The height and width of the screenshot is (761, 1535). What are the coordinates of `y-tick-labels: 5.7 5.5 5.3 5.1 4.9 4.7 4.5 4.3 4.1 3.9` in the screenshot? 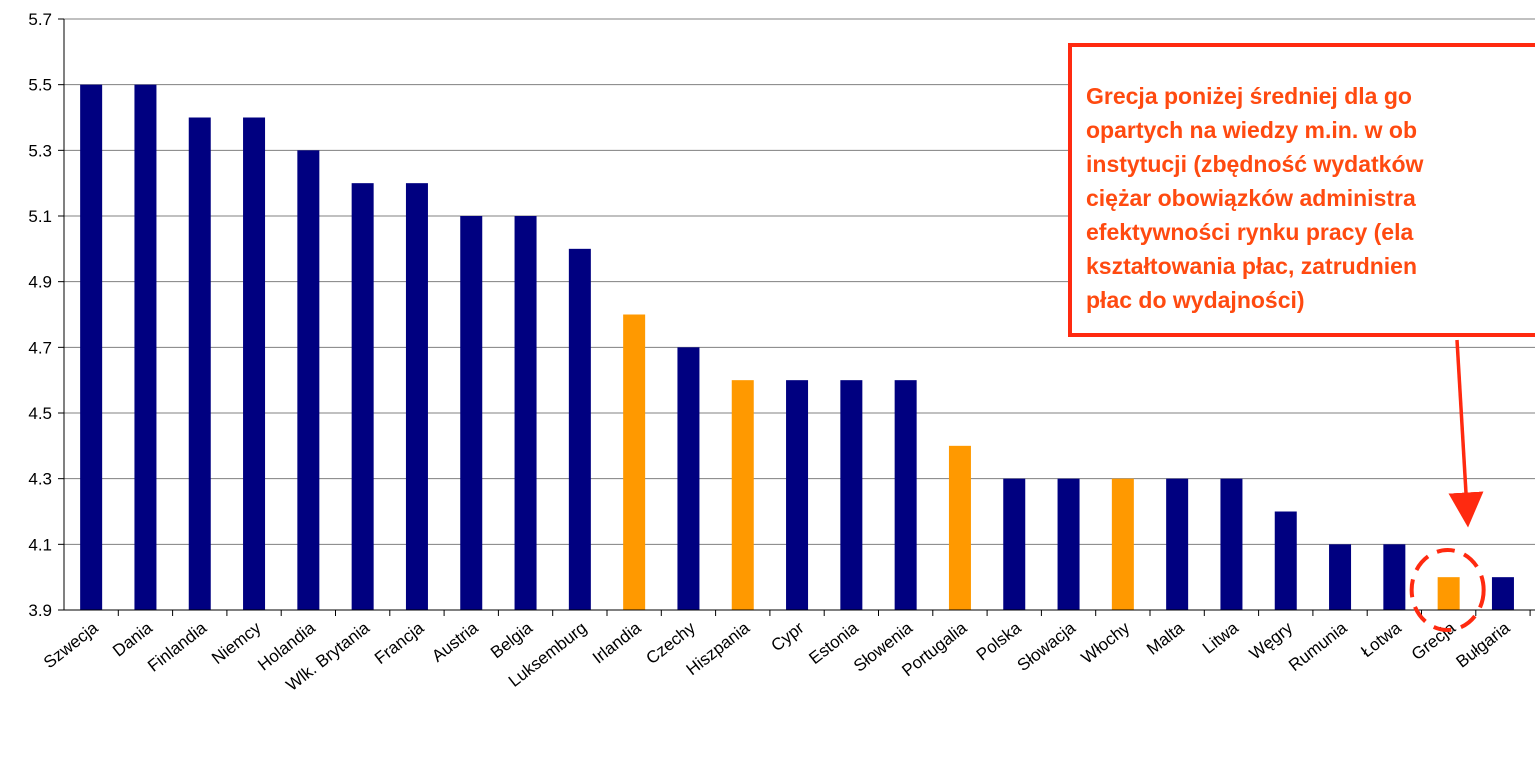 It's located at (40, 315).